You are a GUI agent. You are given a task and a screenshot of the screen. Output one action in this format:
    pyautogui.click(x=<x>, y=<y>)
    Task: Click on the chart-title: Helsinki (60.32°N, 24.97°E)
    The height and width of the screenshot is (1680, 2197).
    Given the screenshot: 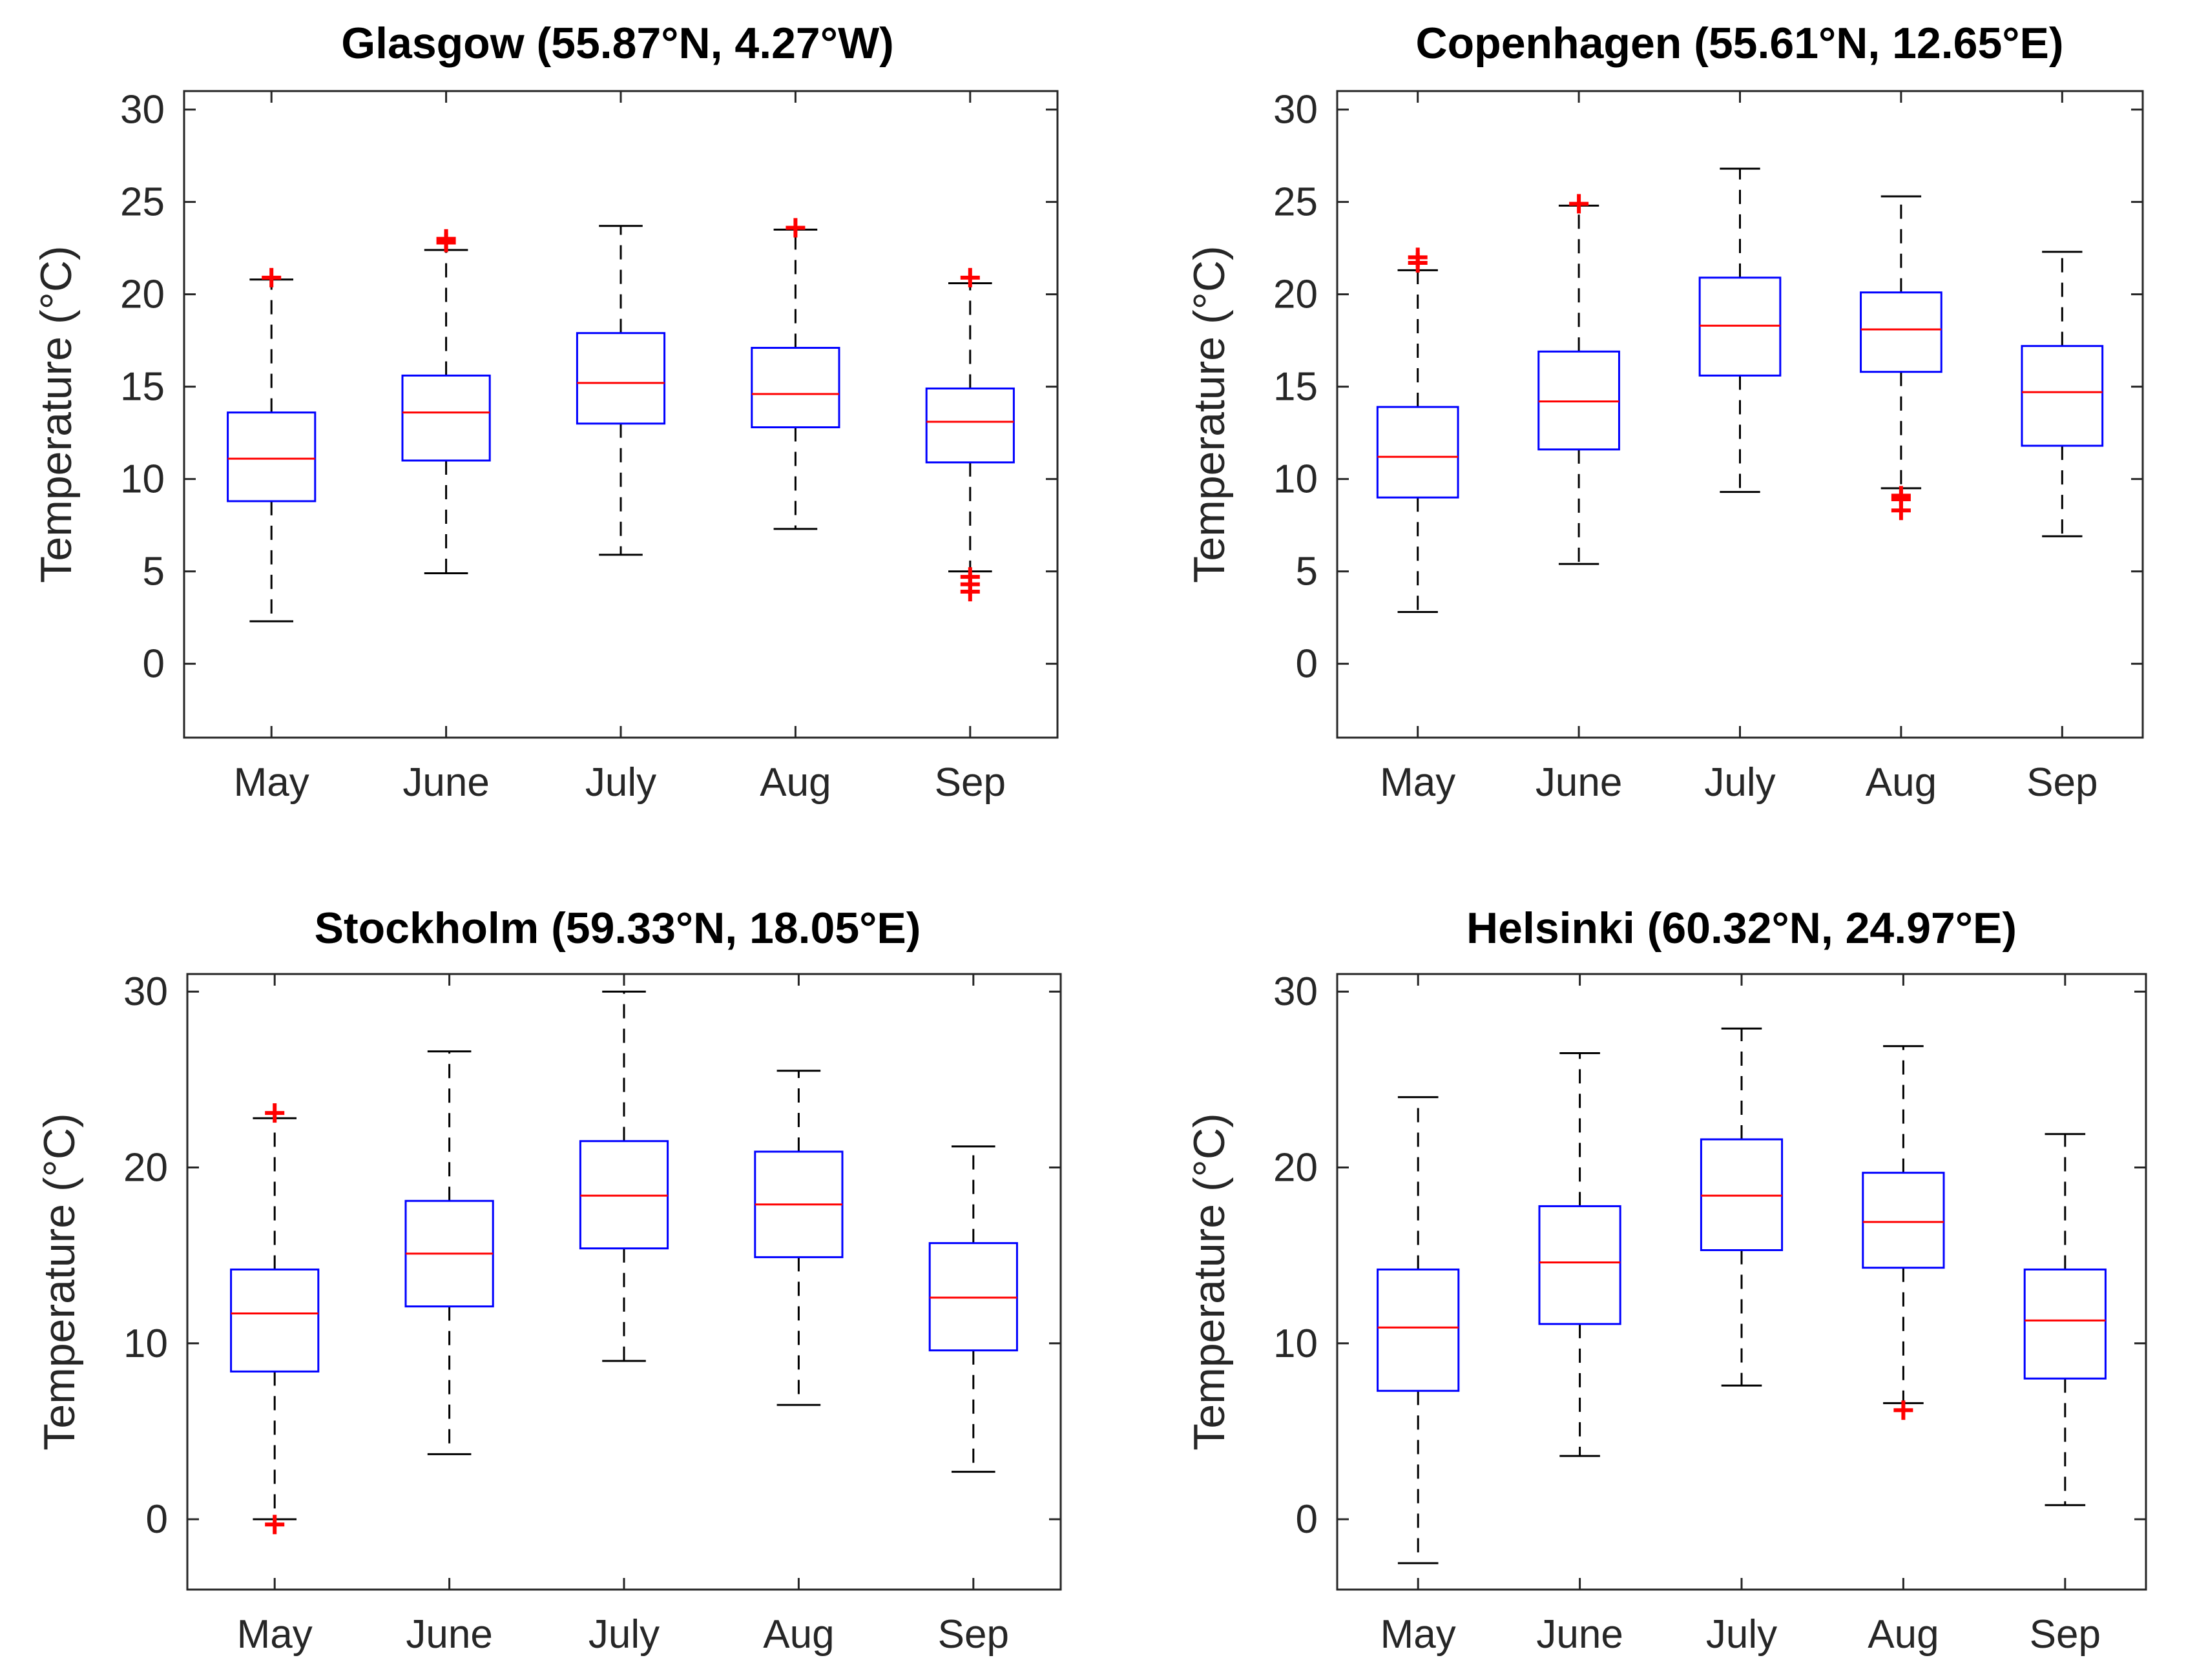 What is the action you would take?
    pyautogui.click(x=1741, y=928)
    